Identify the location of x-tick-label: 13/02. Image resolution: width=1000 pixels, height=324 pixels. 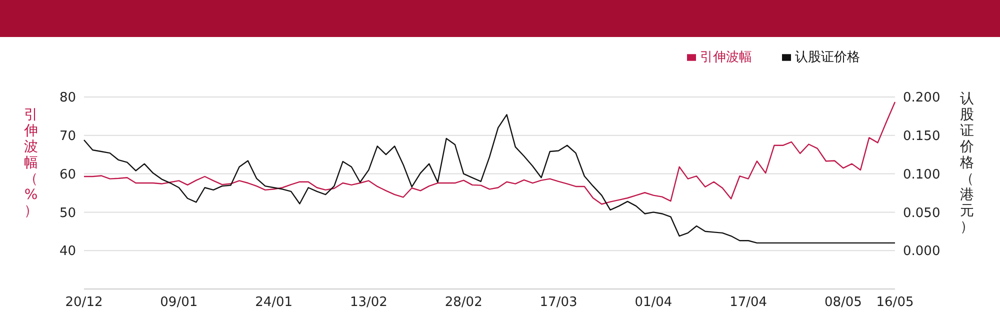
(369, 302).